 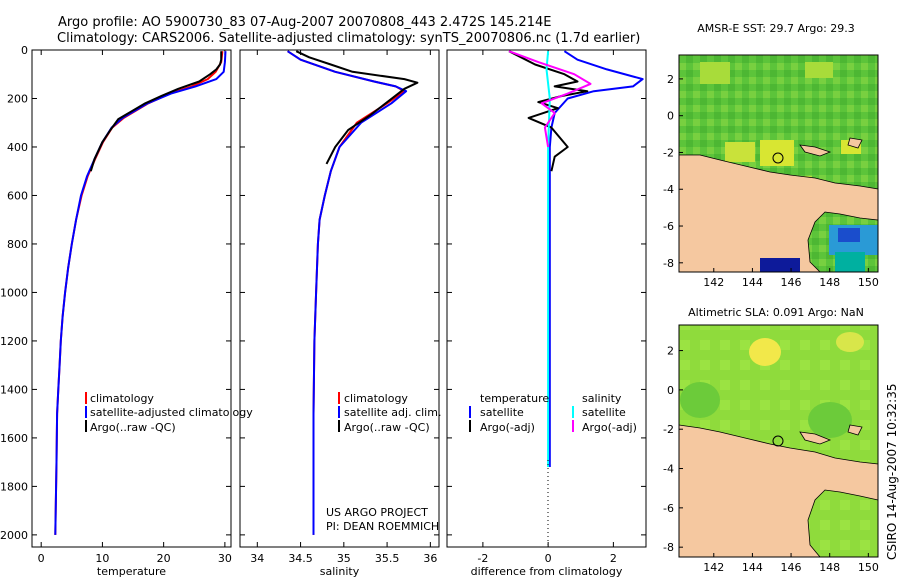 I want to click on x-tick-label: -2, so click(x=482, y=558).